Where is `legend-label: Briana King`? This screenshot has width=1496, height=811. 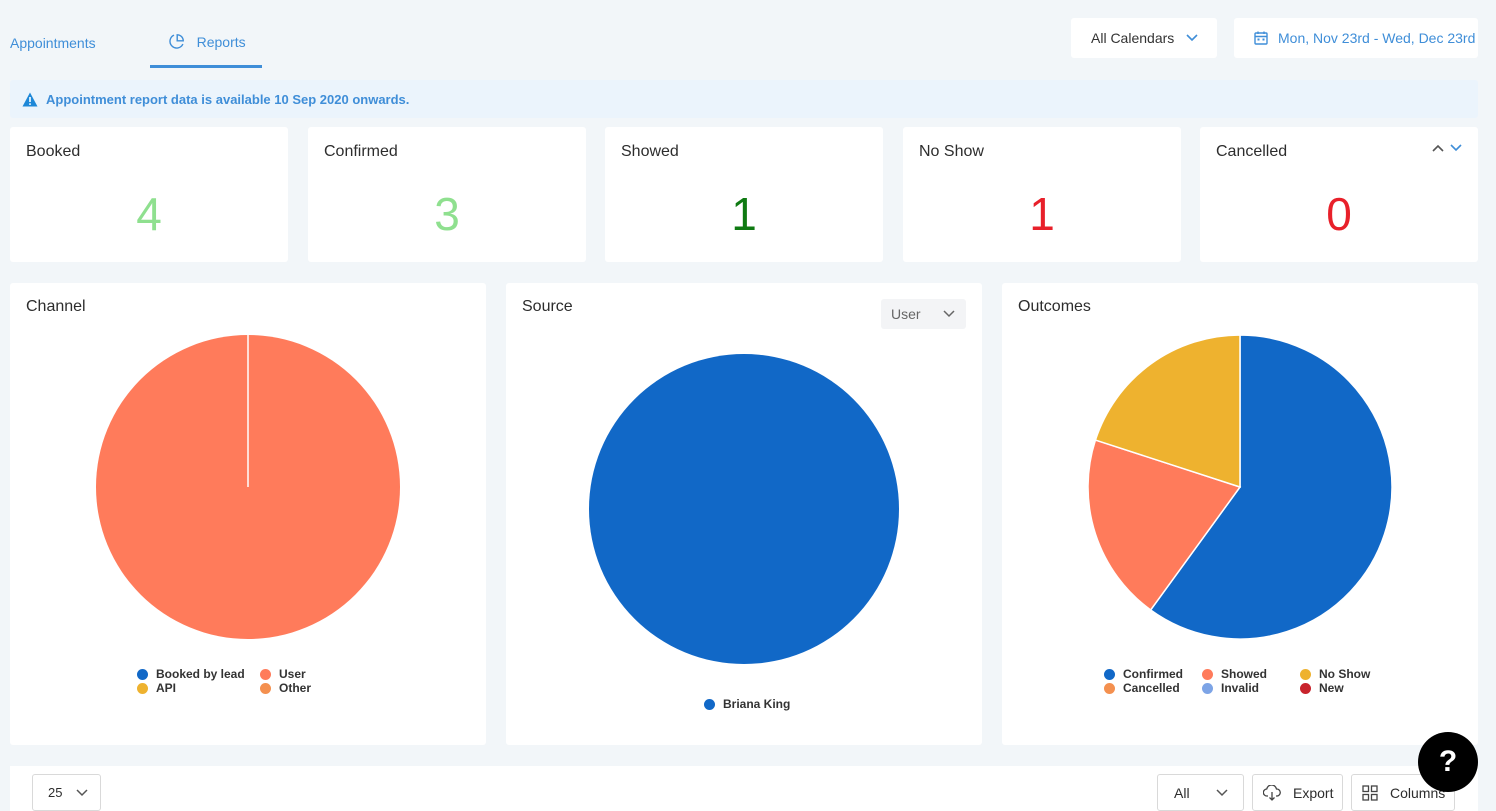
legend-label: Briana King is located at coordinates (757, 704).